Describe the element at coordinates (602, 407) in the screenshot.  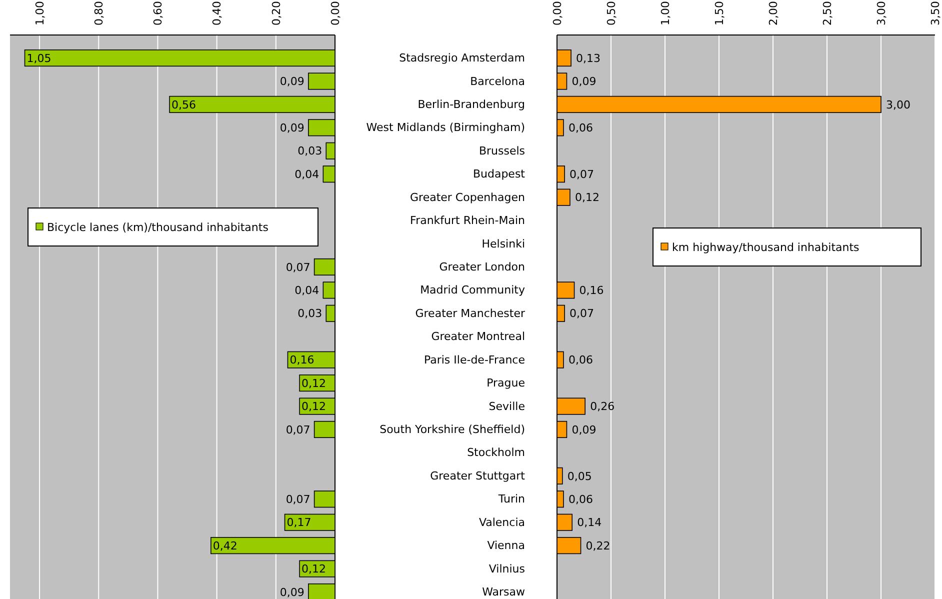
I see `data-label: 0,26` at that location.